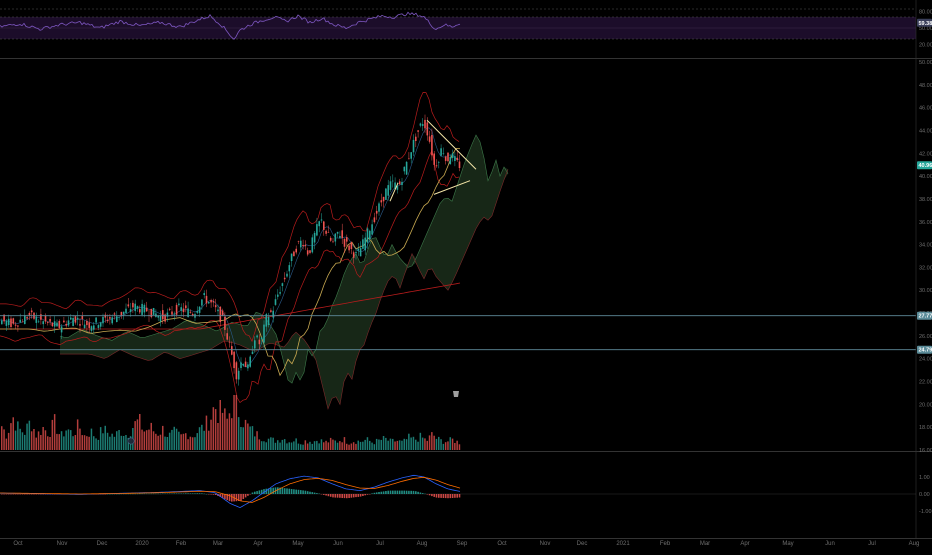 The image size is (932, 555). I want to click on hline-lower-badge: 24.79, so click(924, 350).